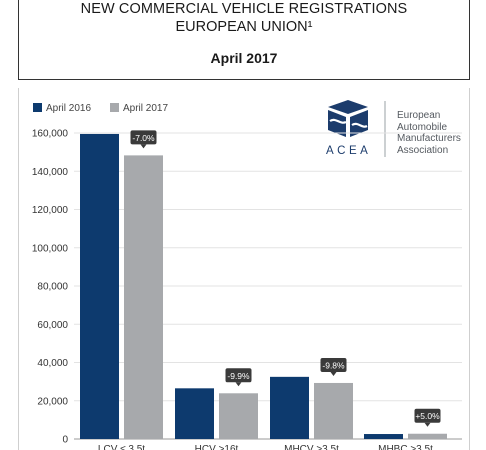 This screenshot has height=450, width=486. I want to click on acea-name-line: Automobile, so click(422, 127).